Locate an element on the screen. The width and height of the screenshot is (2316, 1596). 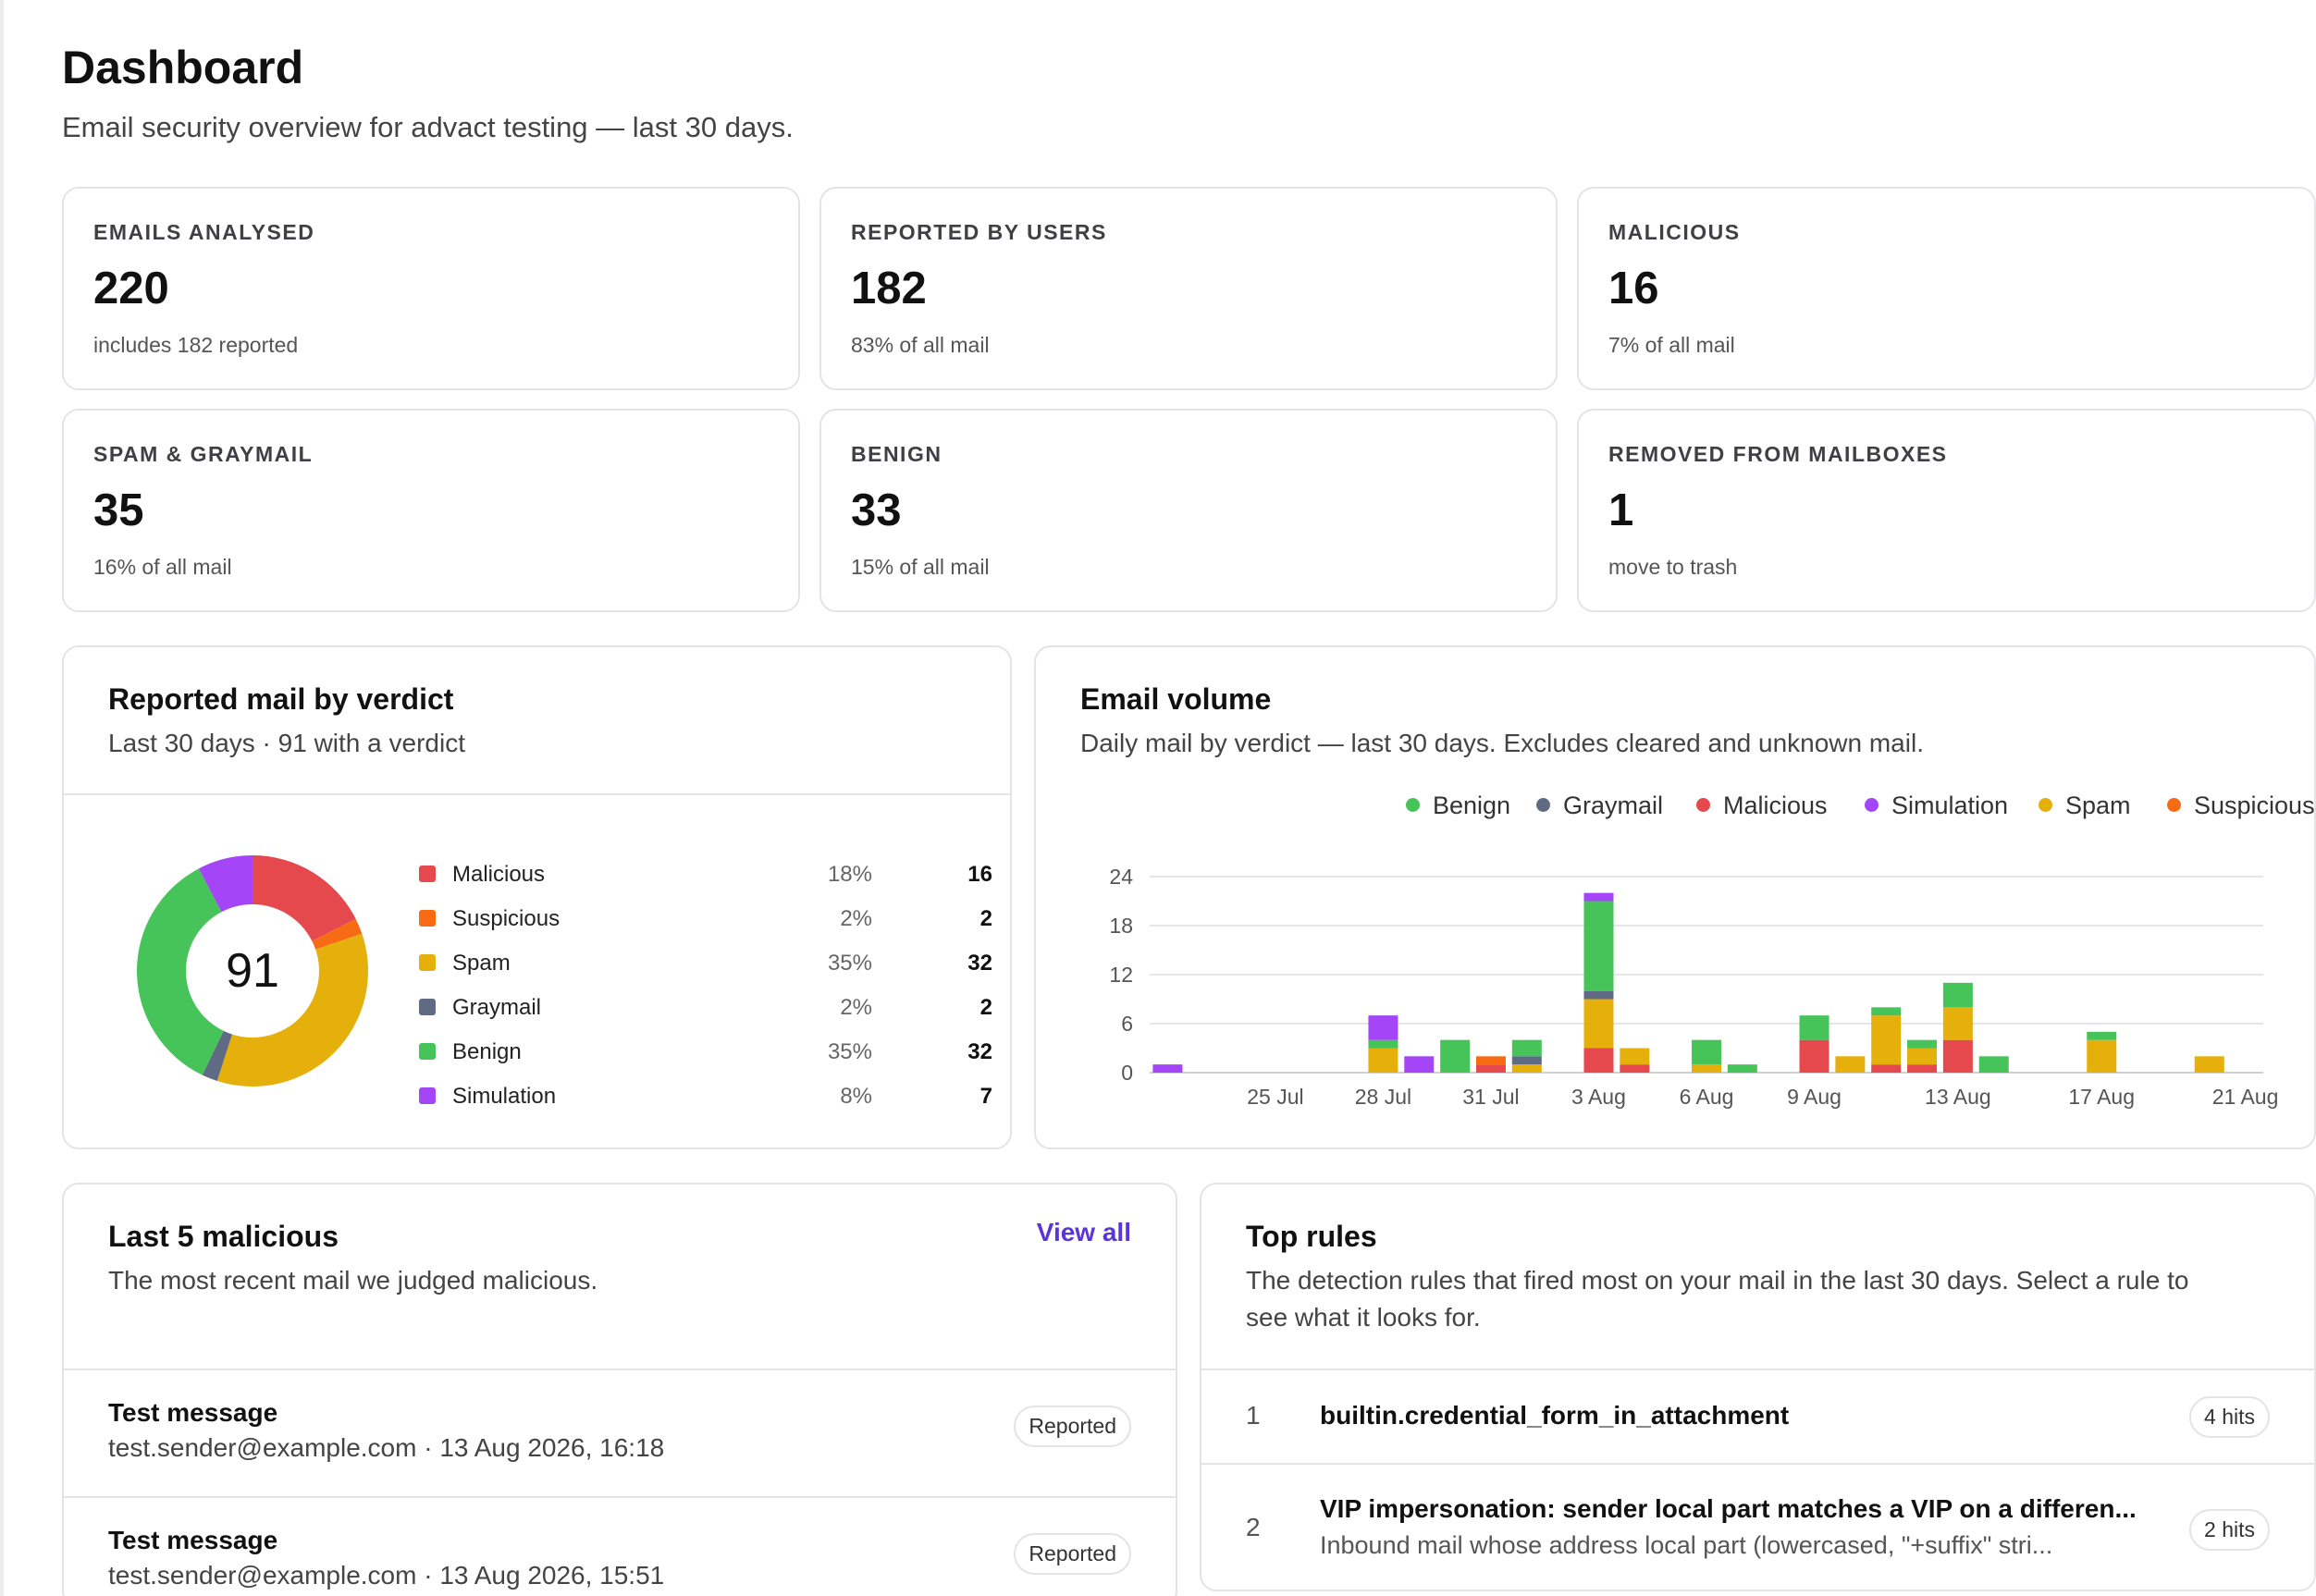
stat-card-malicious: MALICIOUS 16 7% of all mail is located at coordinates (1946, 288).